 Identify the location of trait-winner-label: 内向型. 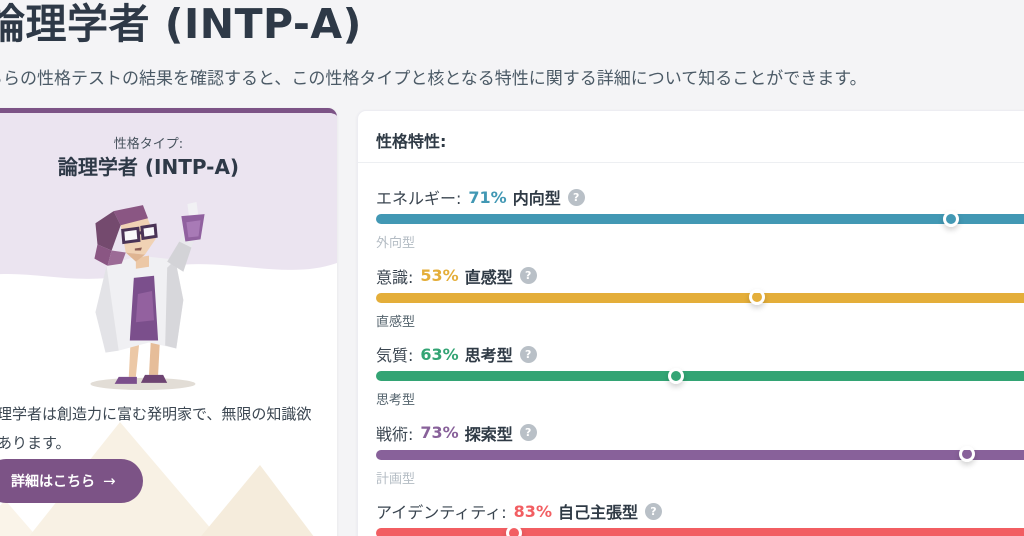
(536, 198).